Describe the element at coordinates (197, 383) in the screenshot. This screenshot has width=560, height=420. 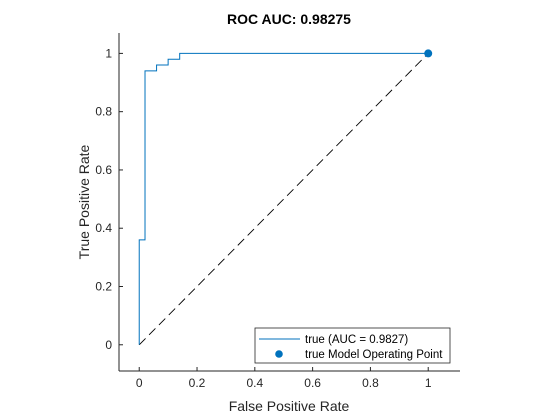
I see `x-tick-label: 0.2` at that location.